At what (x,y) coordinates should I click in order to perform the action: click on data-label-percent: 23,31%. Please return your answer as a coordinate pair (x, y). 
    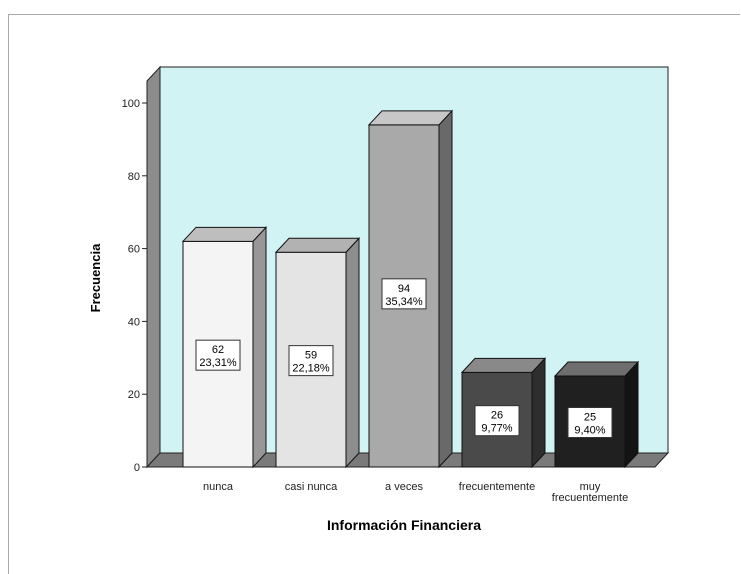
    Looking at the image, I should click on (218, 363).